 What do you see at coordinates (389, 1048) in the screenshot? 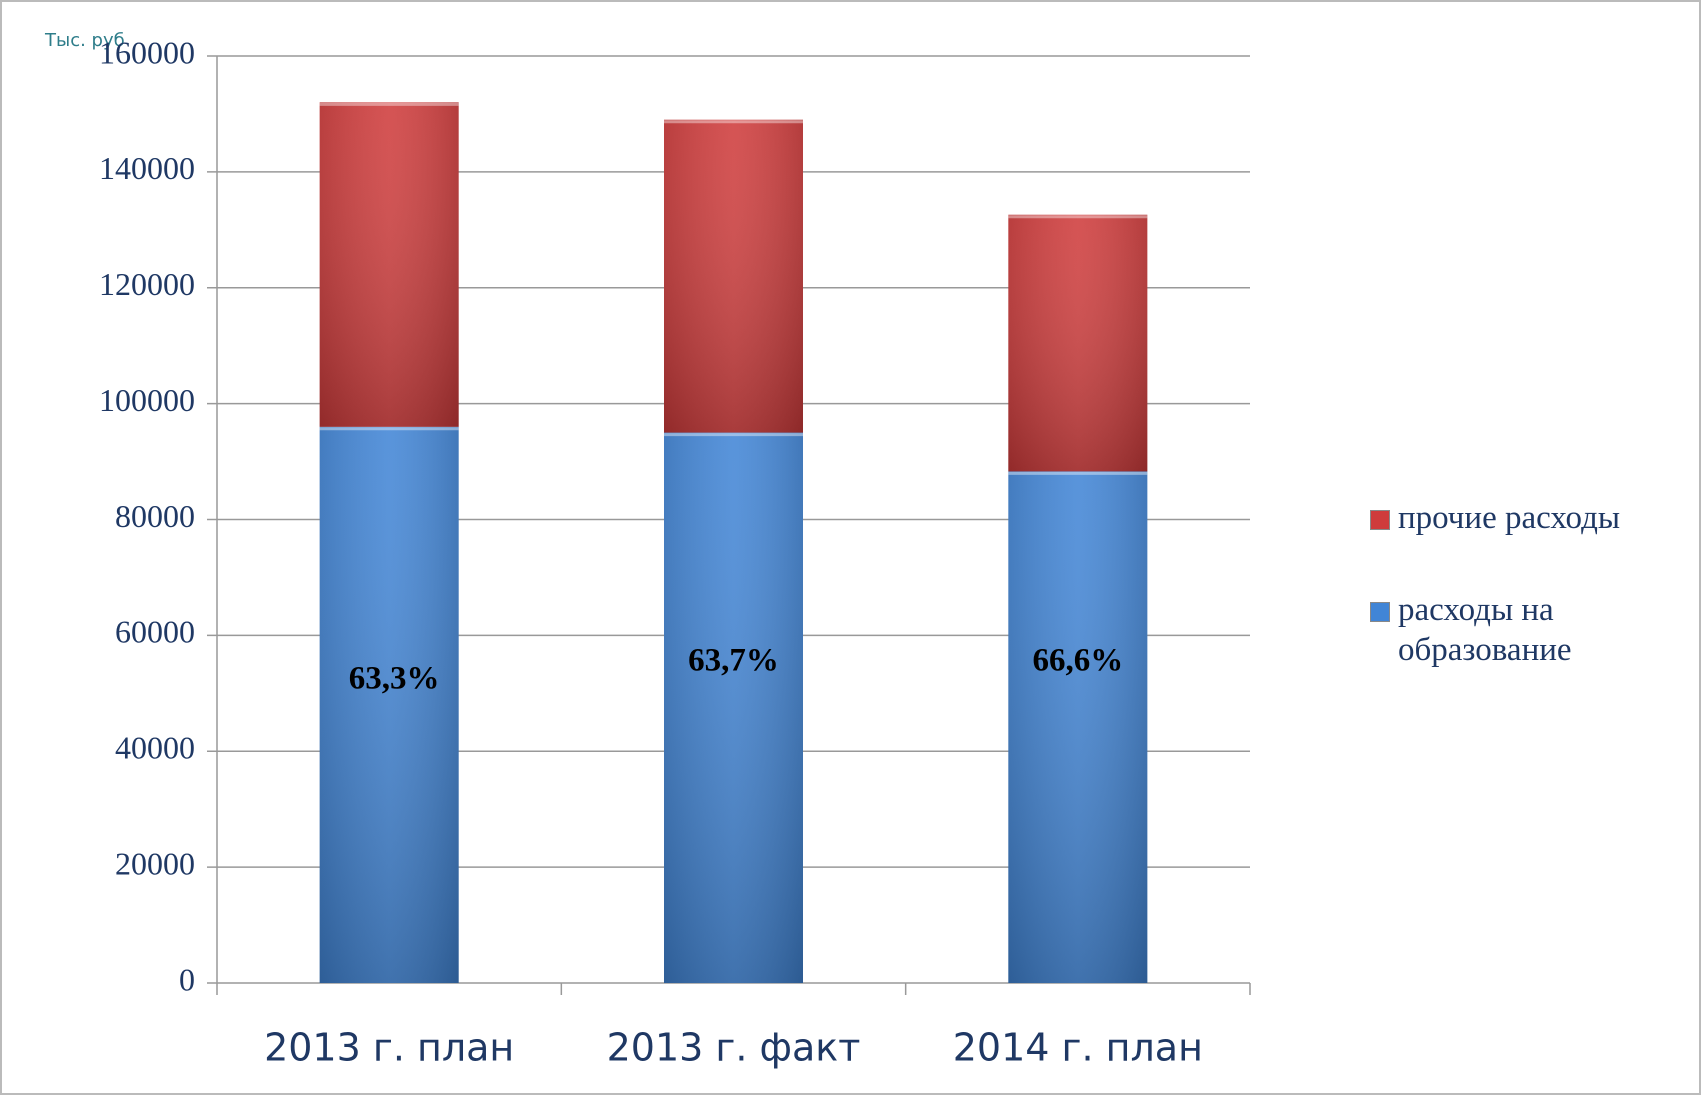
I see `x-tick-label: 2013 г. план` at bounding box center [389, 1048].